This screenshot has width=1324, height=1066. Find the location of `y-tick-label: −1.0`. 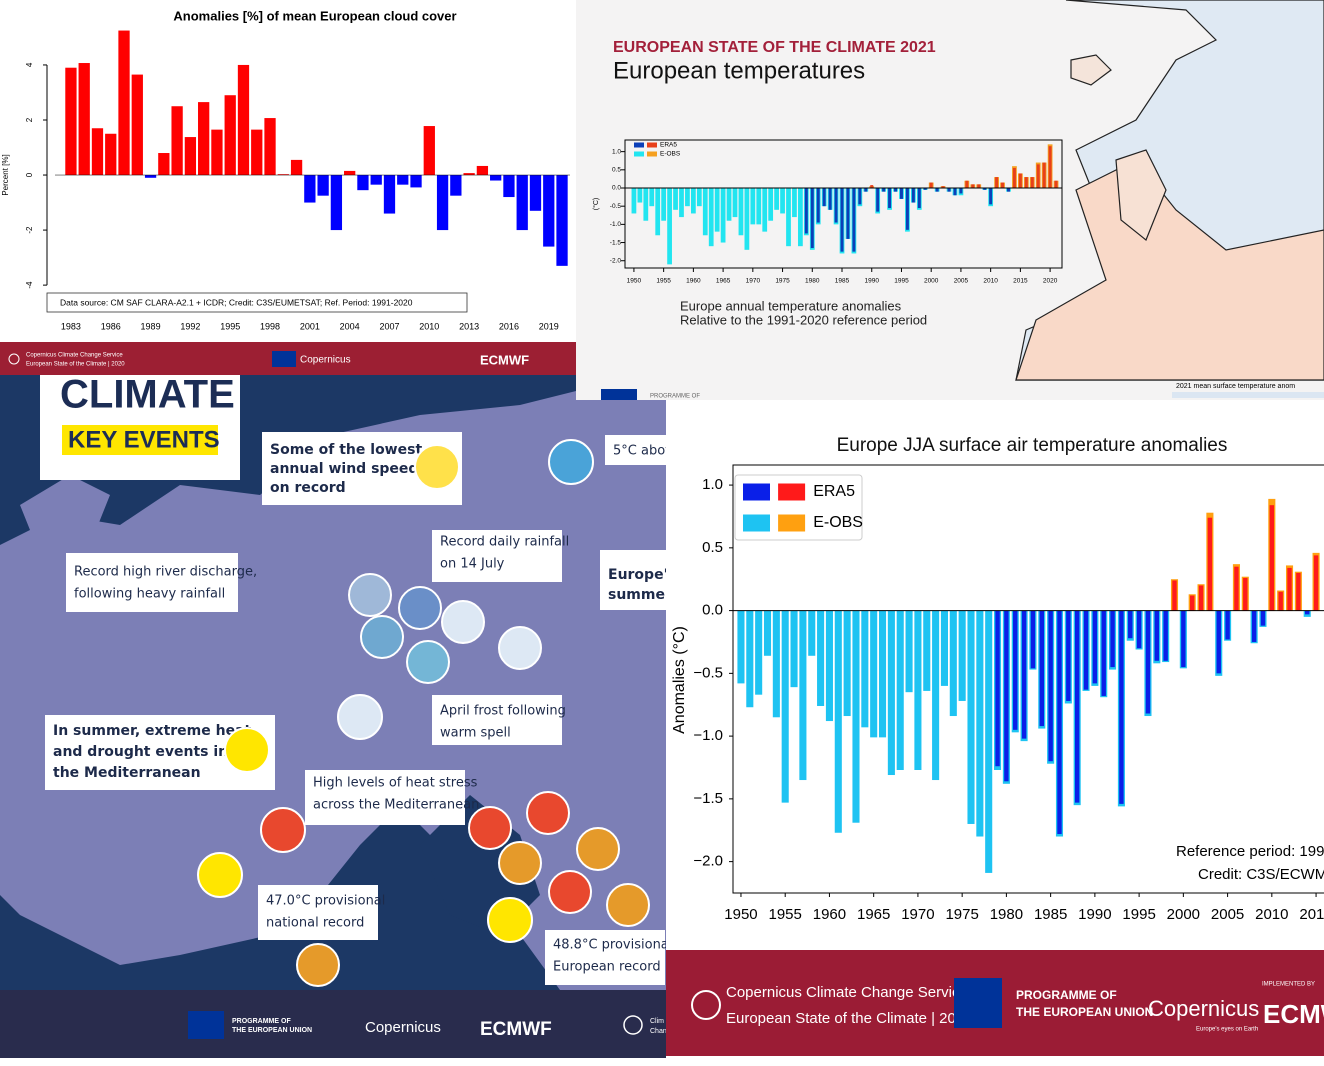

y-tick-label: −1.0 is located at coordinates (708, 735).